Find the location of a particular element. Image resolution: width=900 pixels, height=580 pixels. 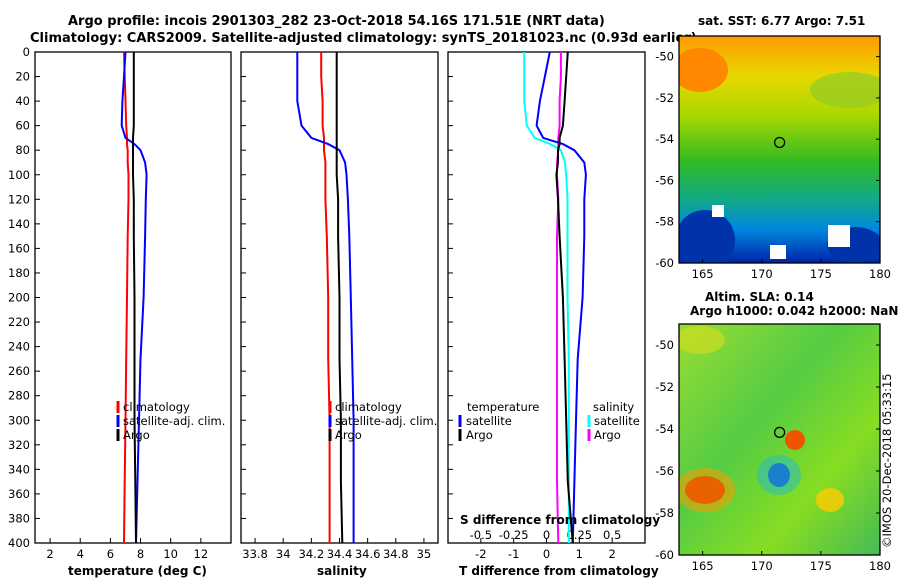

x-tick-label: 2 is located at coordinates (612, 554).